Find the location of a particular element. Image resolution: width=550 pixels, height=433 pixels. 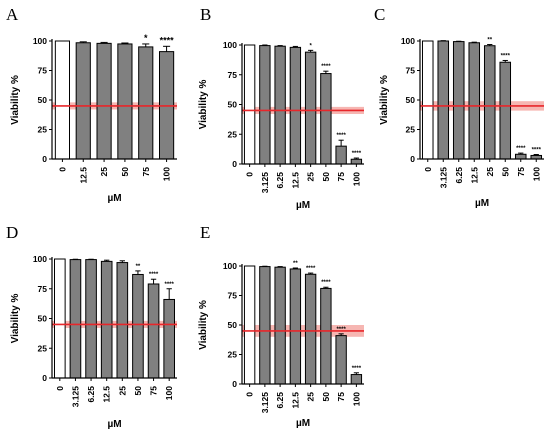

significance-label: ** is located at coordinates (489, 41).